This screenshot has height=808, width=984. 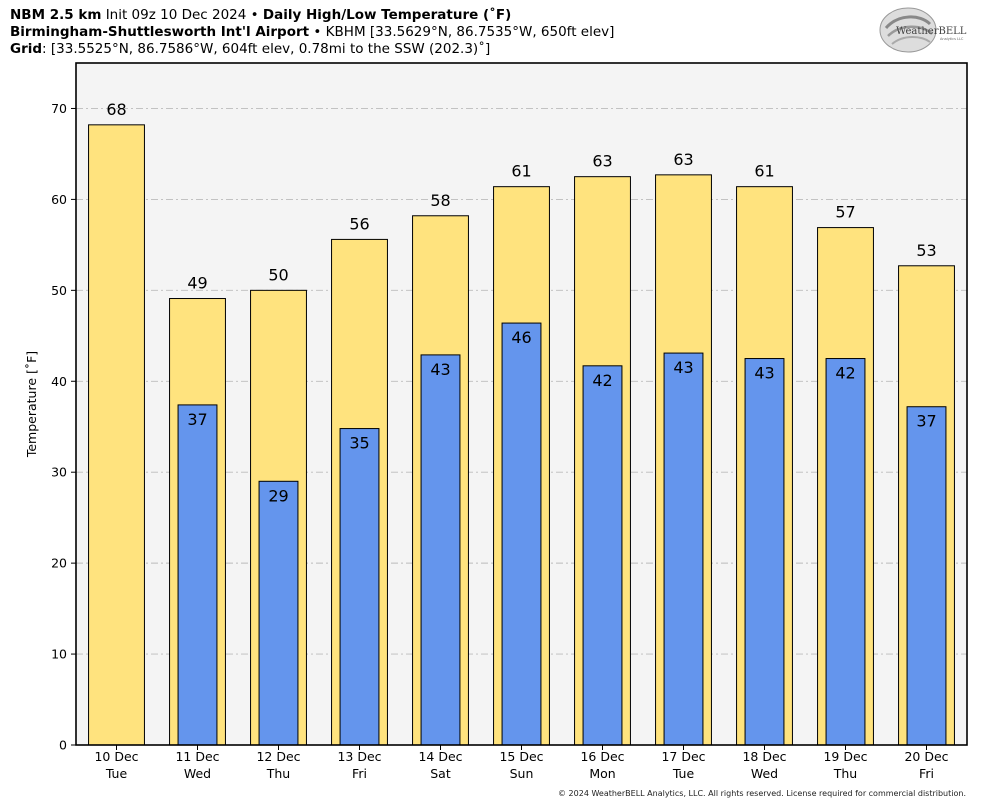 What do you see at coordinates (63, 745) in the screenshot?
I see `y-tick-label: 0` at bounding box center [63, 745].